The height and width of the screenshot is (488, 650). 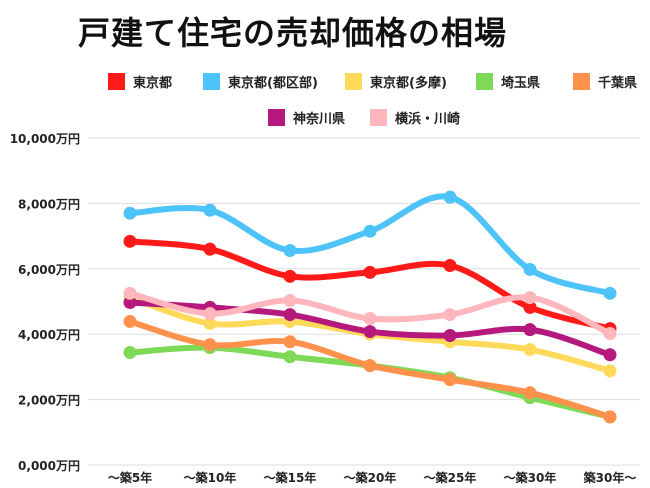 I want to click on legend-label: 神奈川県, so click(x=319, y=119).